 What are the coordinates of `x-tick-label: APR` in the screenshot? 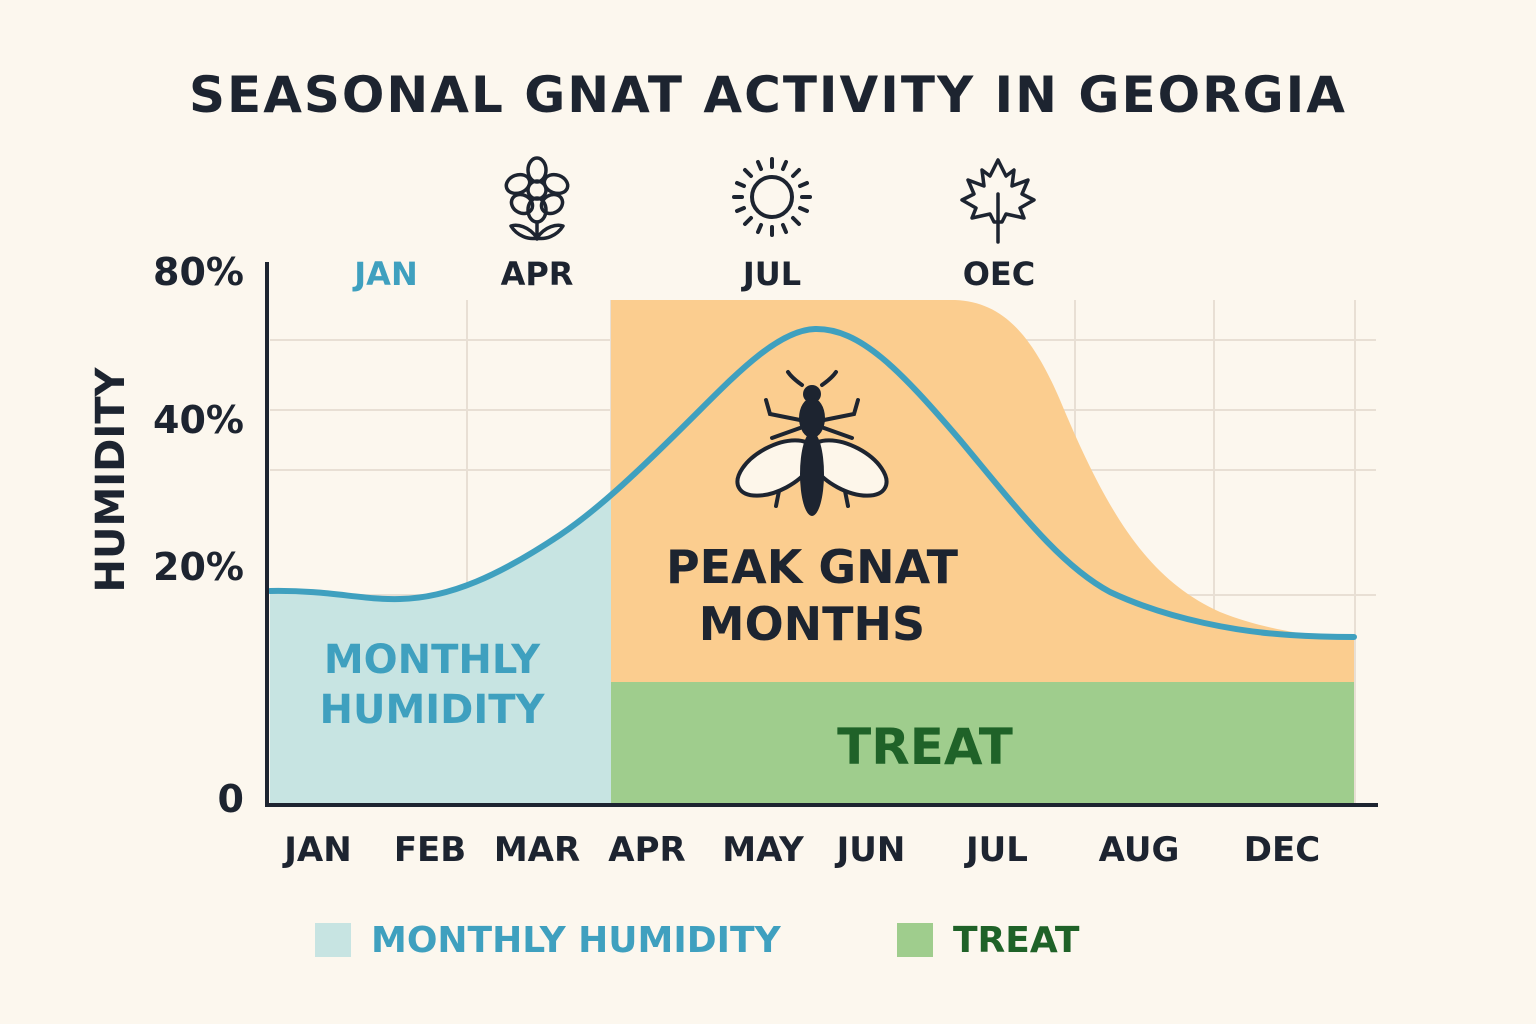 It's located at (646, 850).